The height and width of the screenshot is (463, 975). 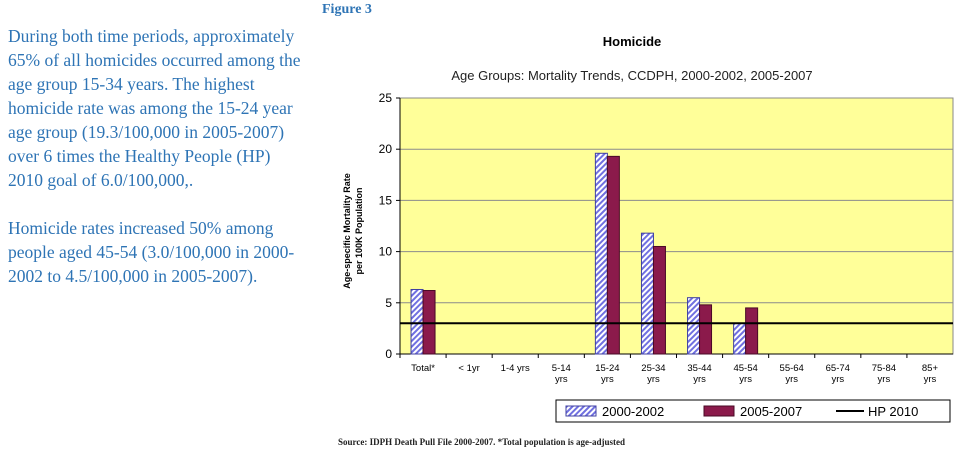 What do you see at coordinates (745, 368) in the screenshot?
I see `x-tick-label: 45-54` at bounding box center [745, 368].